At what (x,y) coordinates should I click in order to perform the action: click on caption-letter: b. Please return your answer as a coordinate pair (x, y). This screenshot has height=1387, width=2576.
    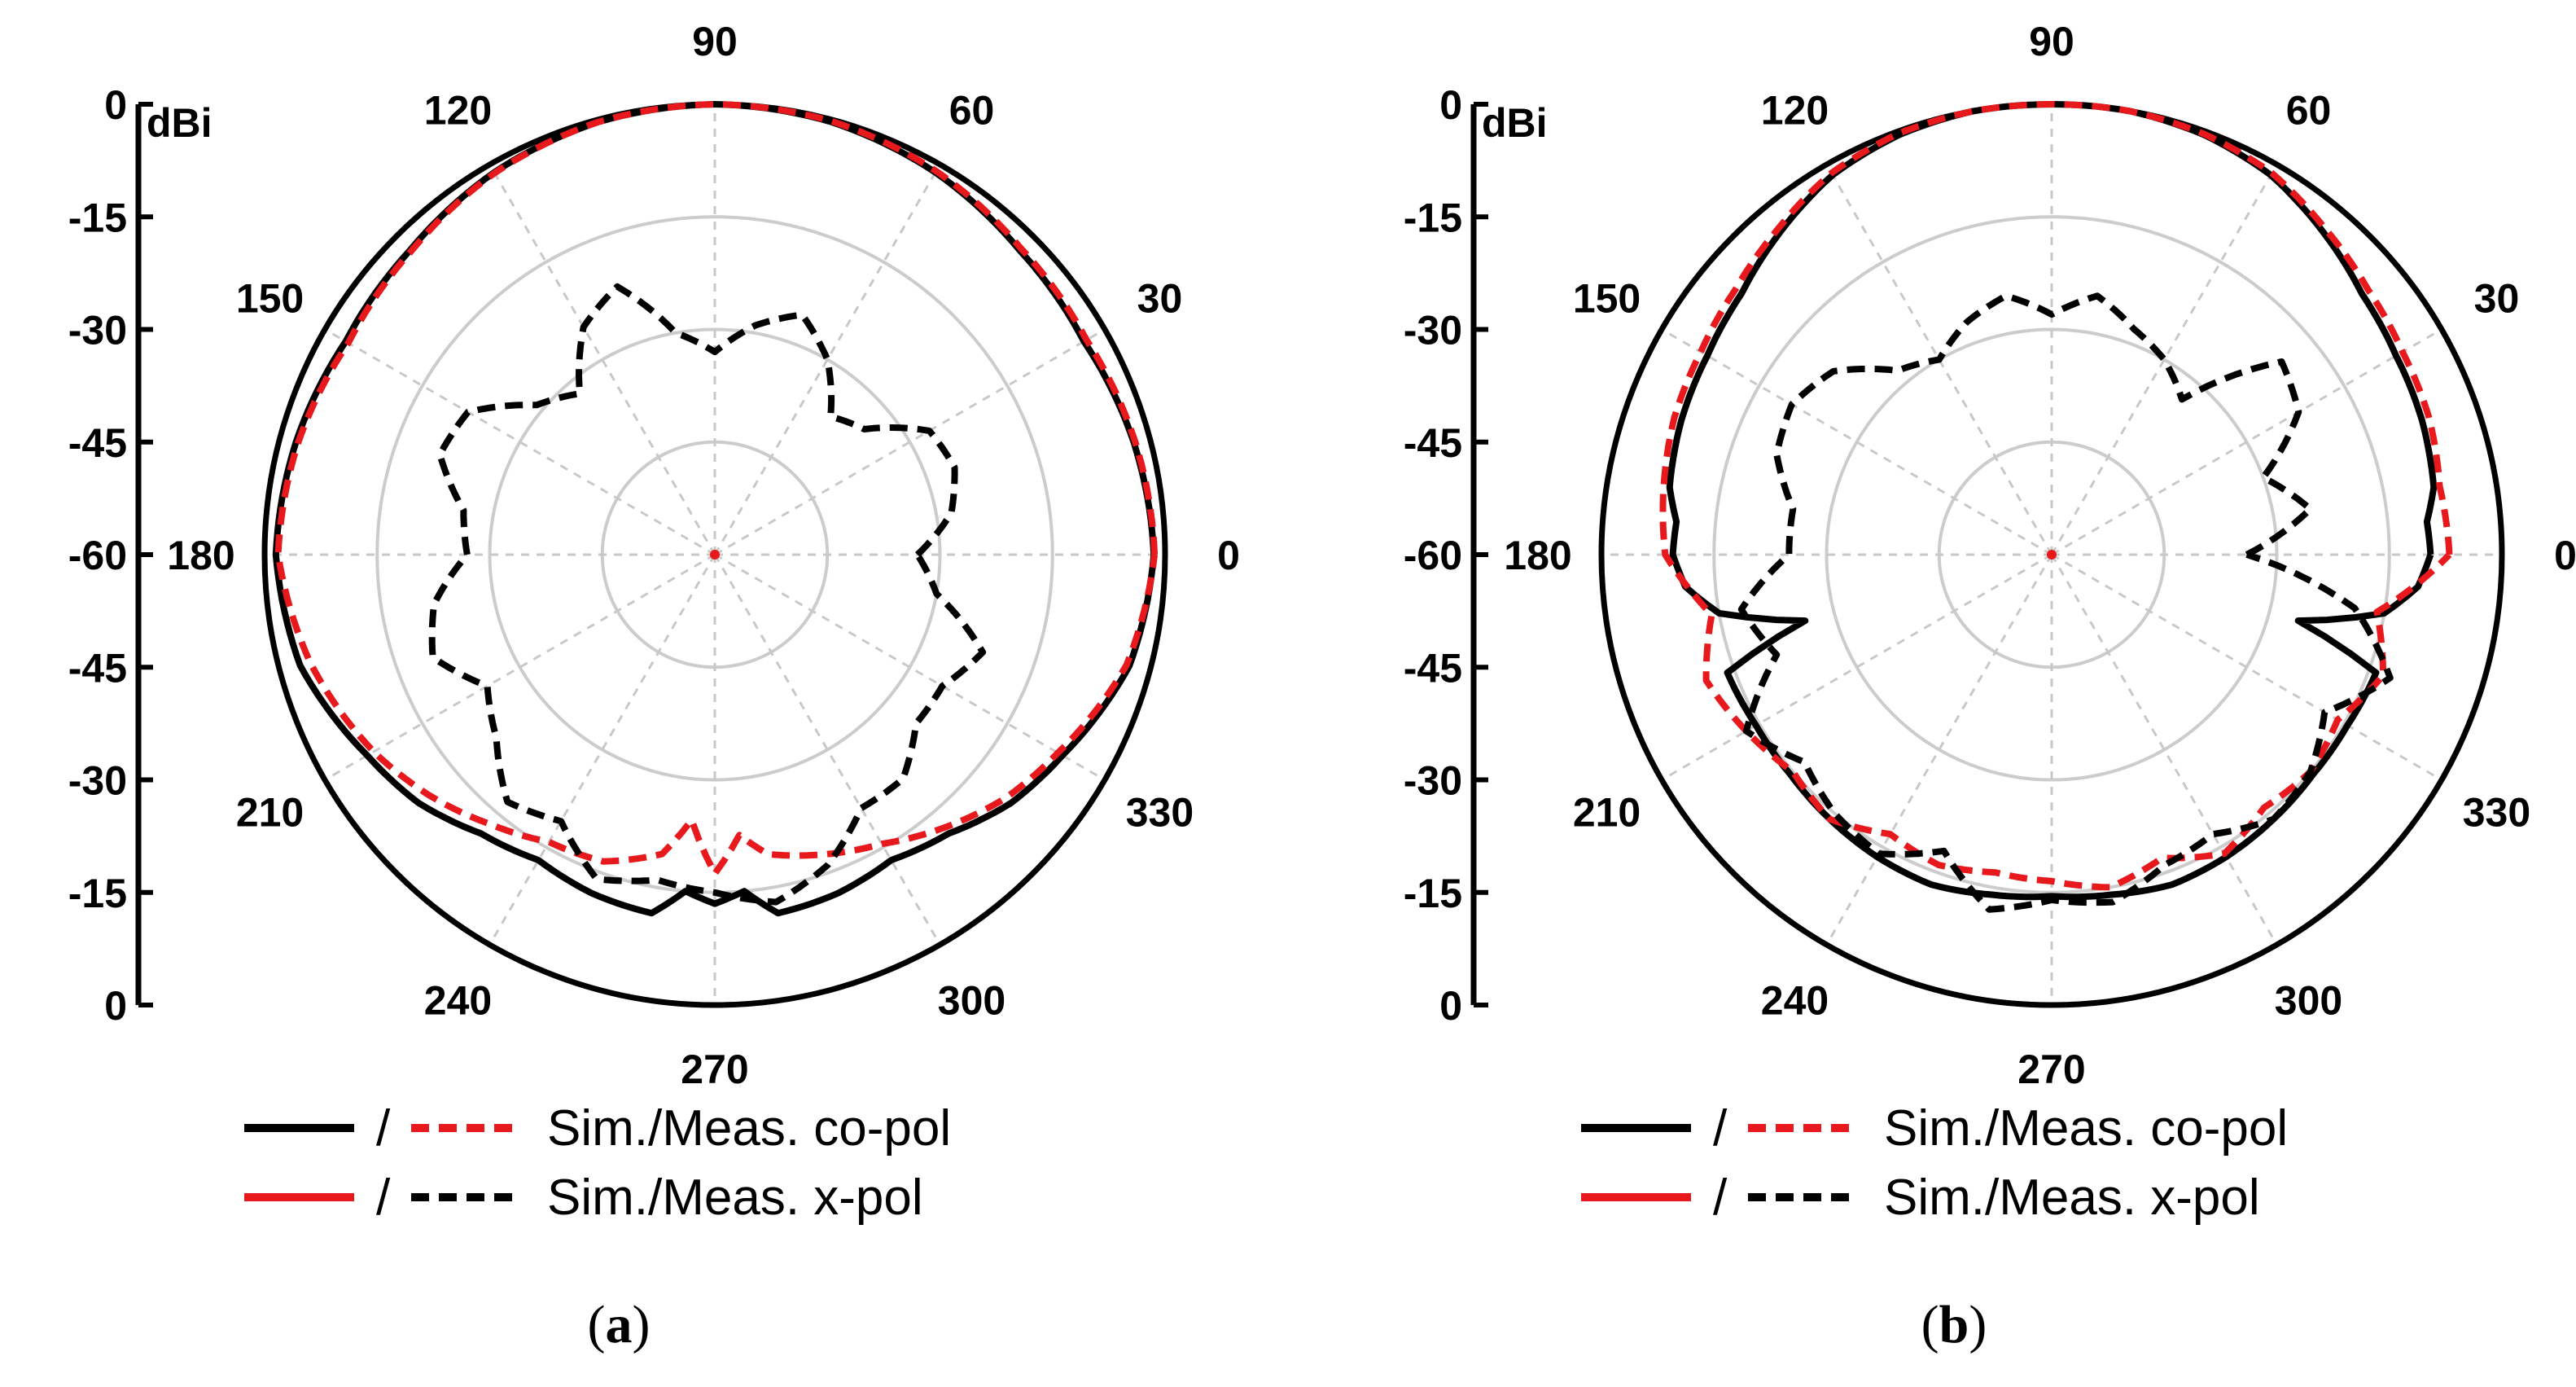
    Looking at the image, I should click on (1954, 1324).